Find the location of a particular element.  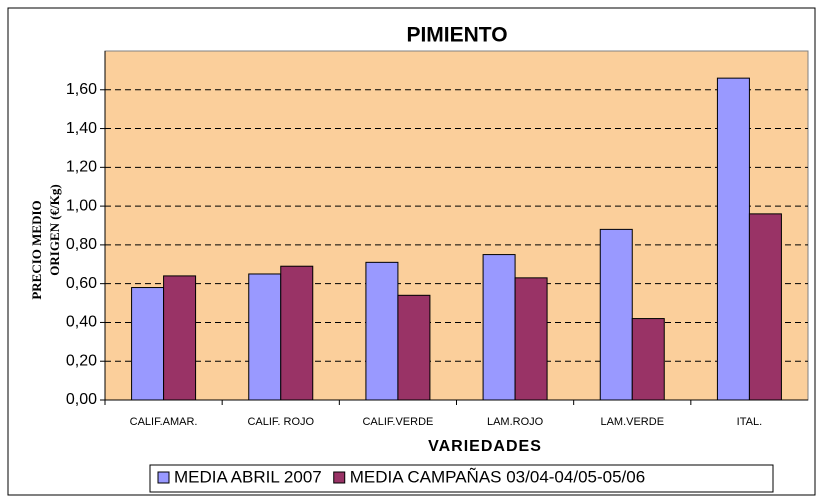

x-tick-label: LAM.ROJO is located at coordinates (515, 422).